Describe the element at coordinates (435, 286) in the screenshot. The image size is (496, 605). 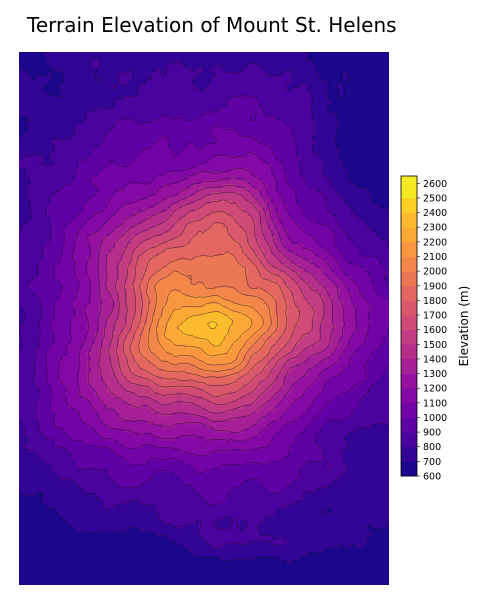
I see `colorbar-tick-label: 1900` at that location.